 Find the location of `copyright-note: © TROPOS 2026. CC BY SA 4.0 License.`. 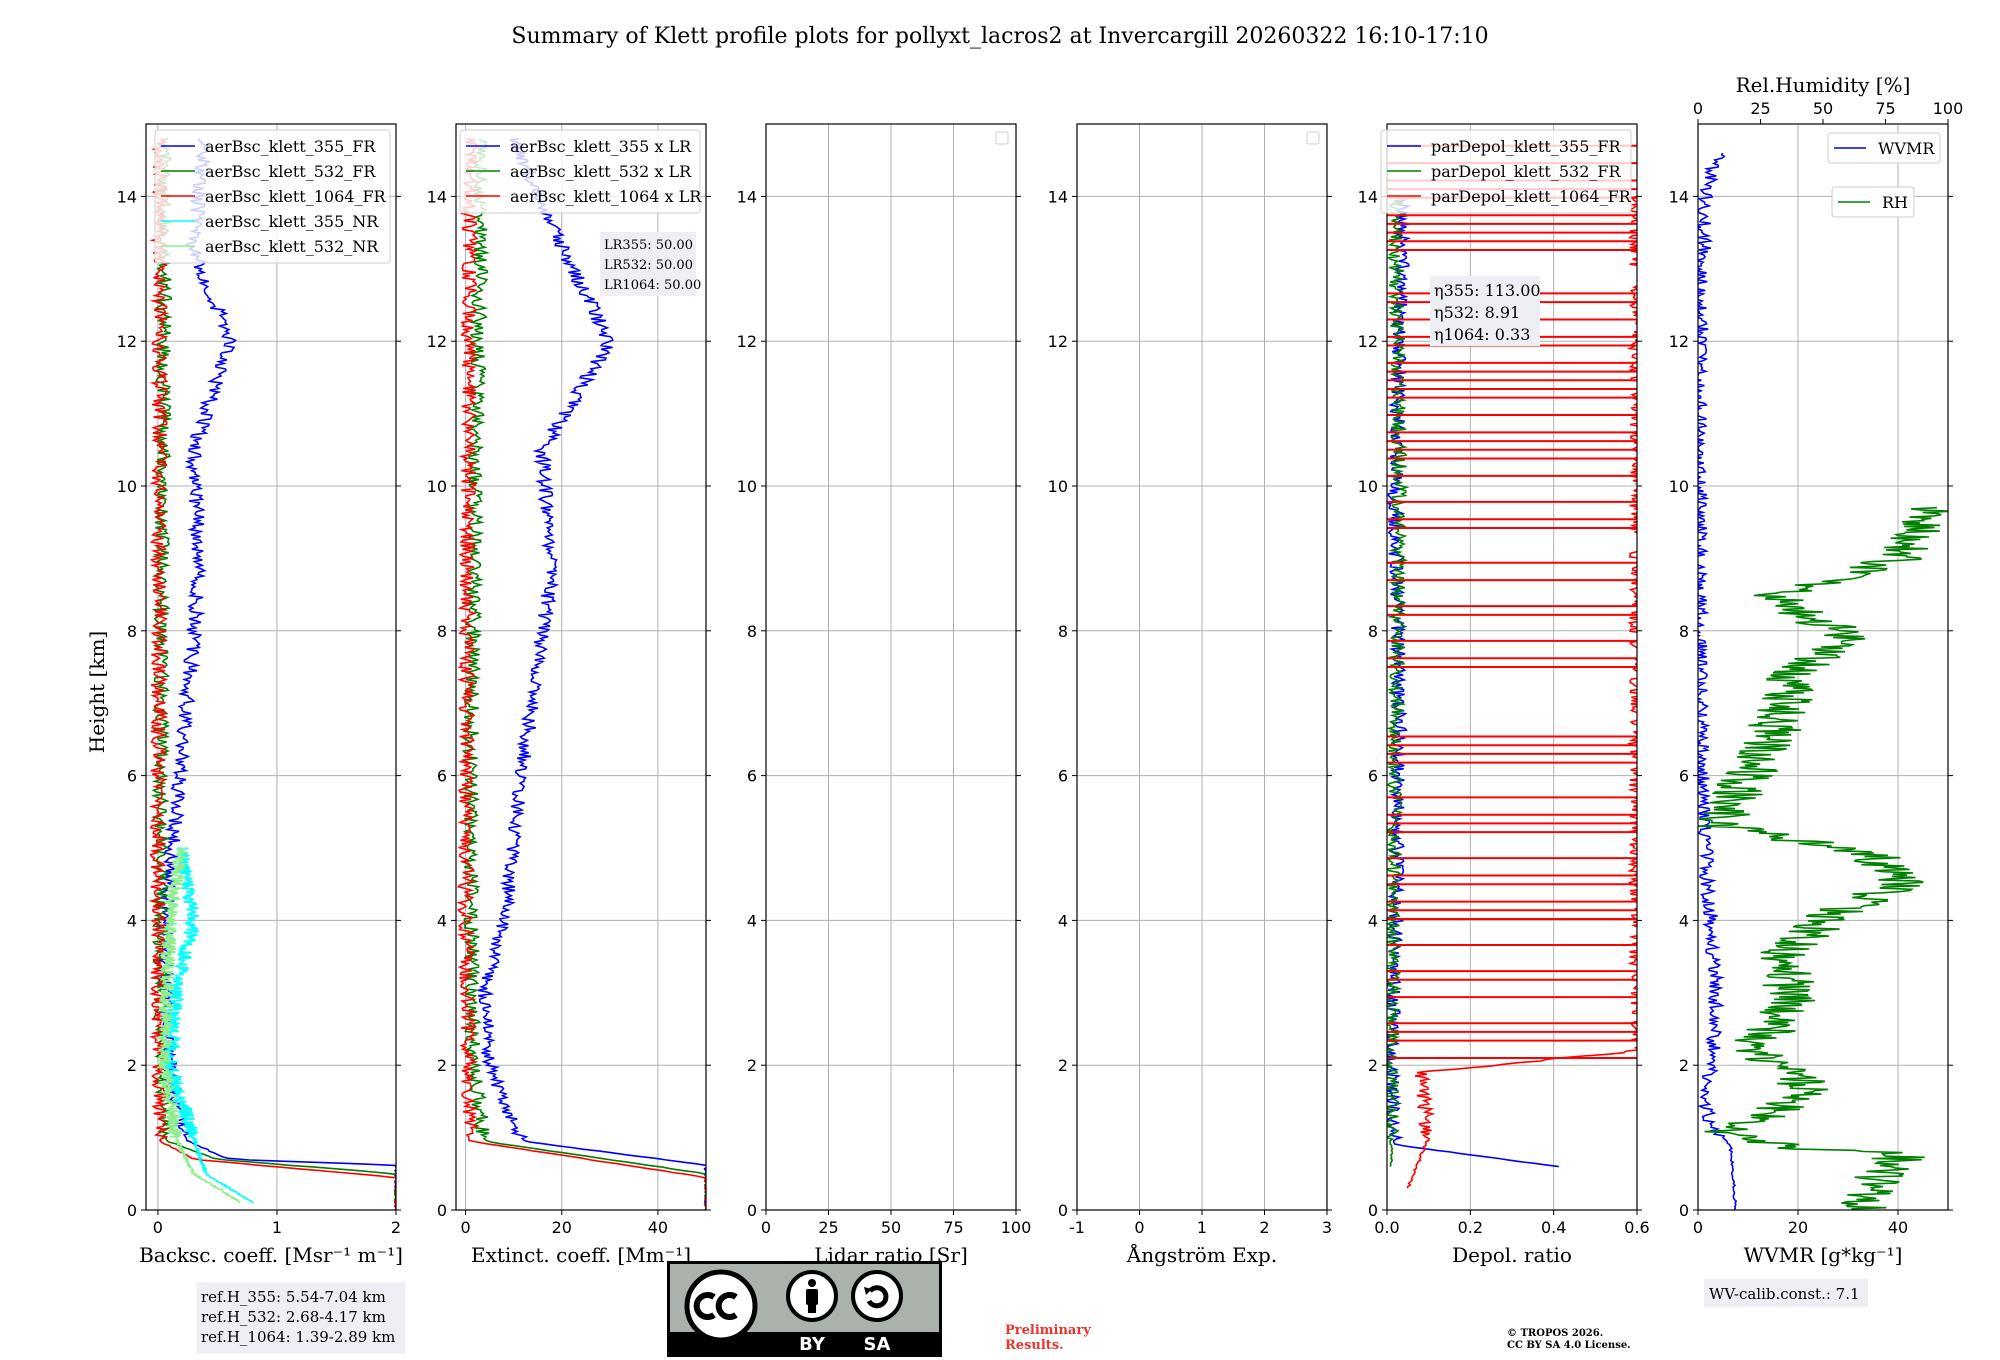

copyright-note: © TROPOS 2026. CC BY SA 4.0 License. is located at coordinates (1569, 1339).